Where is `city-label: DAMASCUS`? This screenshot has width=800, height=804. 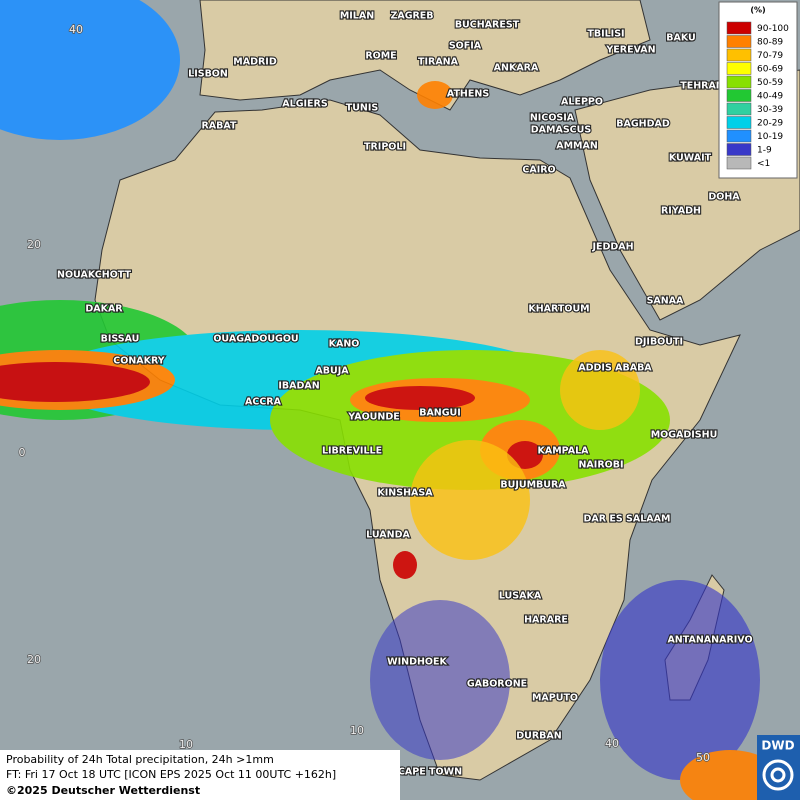 city-label: DAMASCUS is located at coordinates (561, 130).